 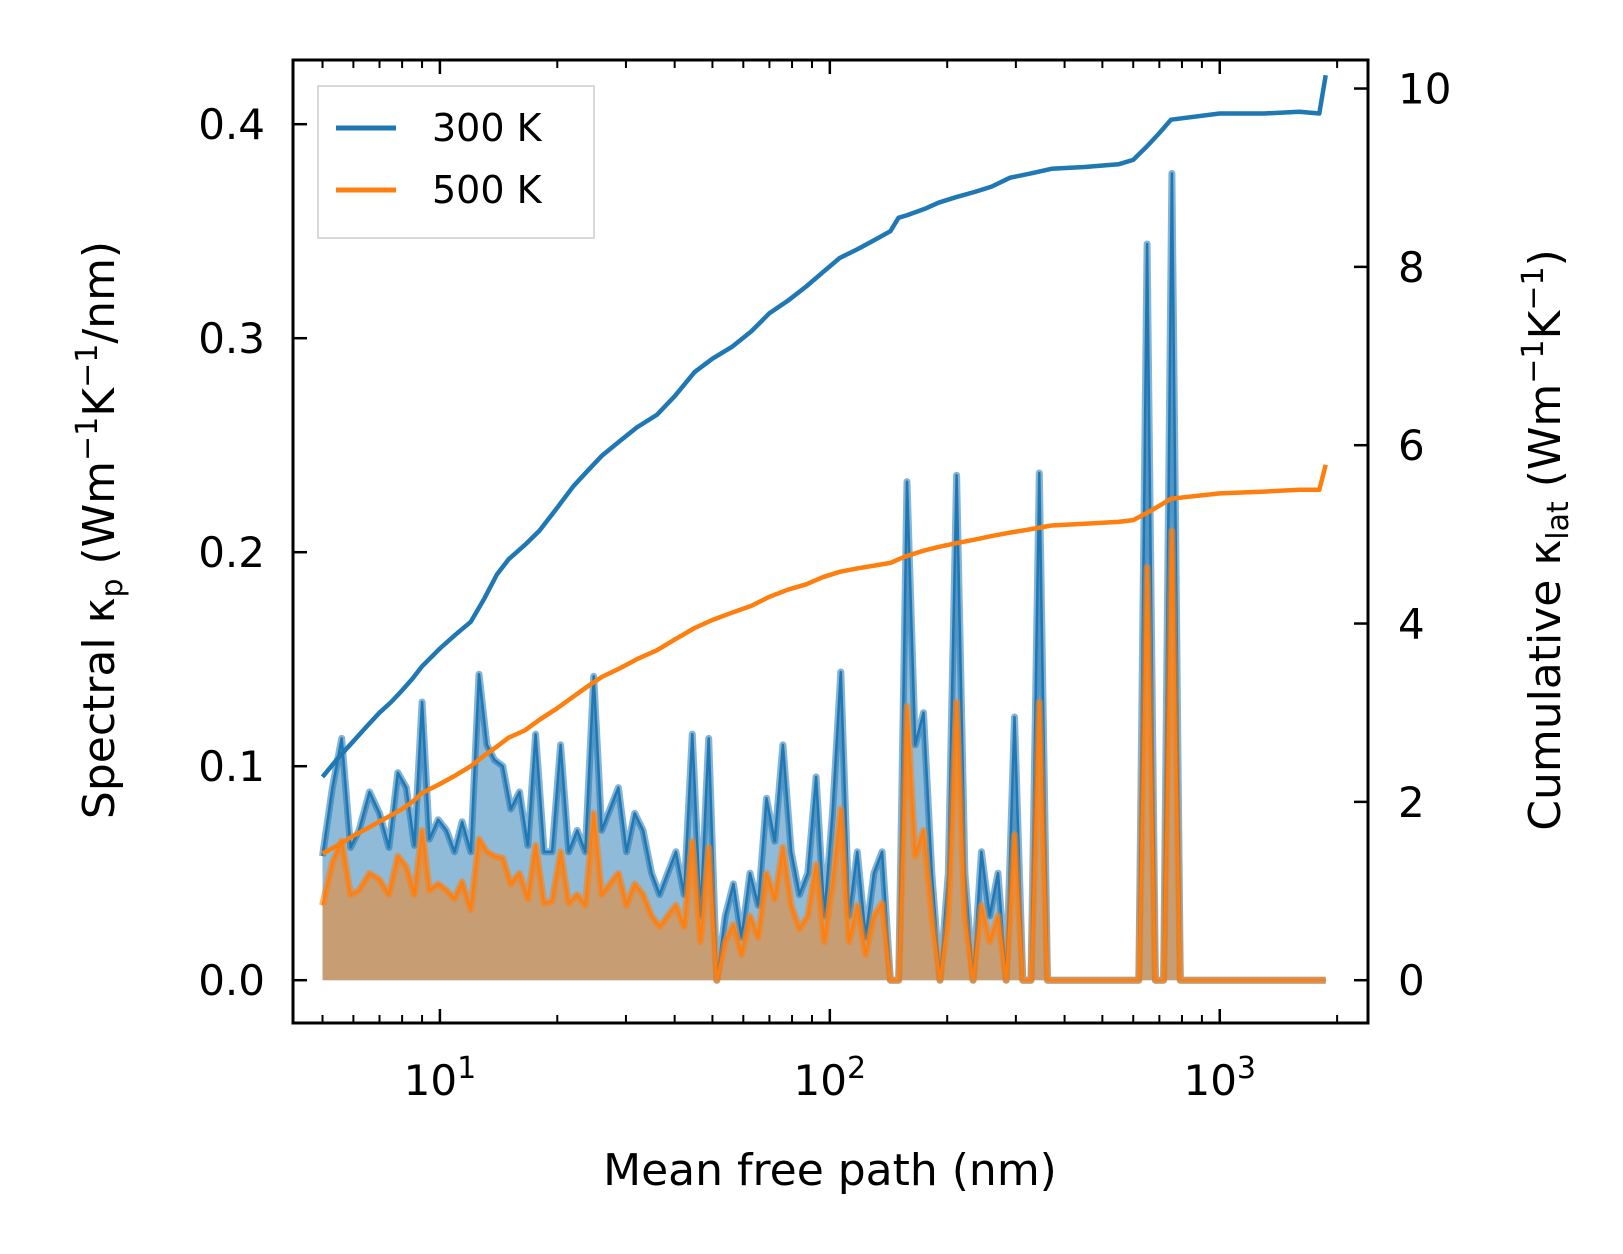 I want to click on y-left-tick-label: 0.0, so click(x=231, y=980).